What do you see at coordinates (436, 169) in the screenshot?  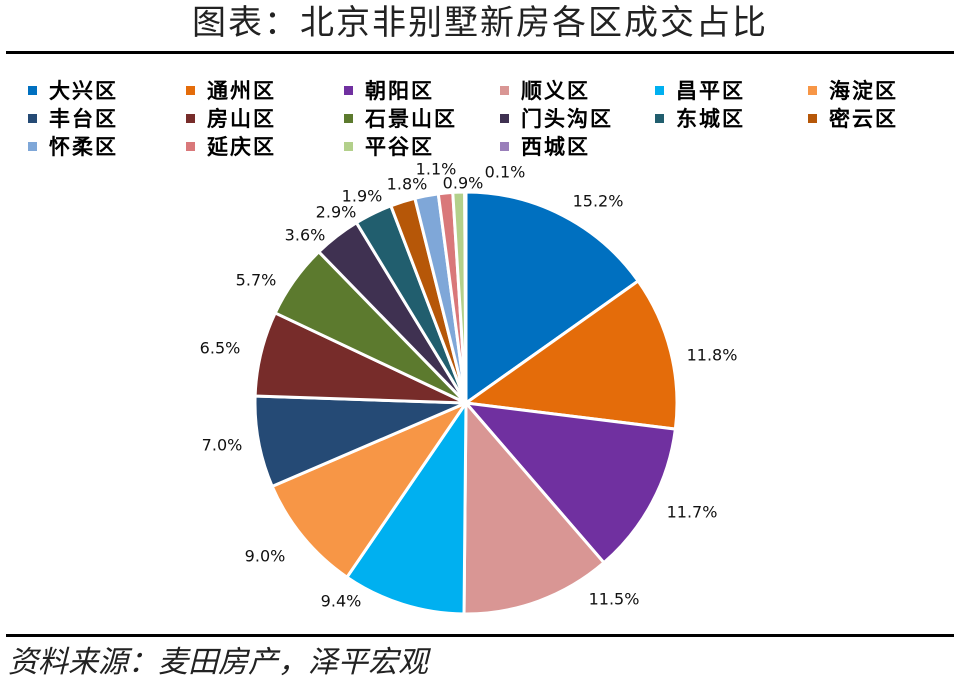 I see `slice-data-label: 1.1%` at bounding box center [436, 169].